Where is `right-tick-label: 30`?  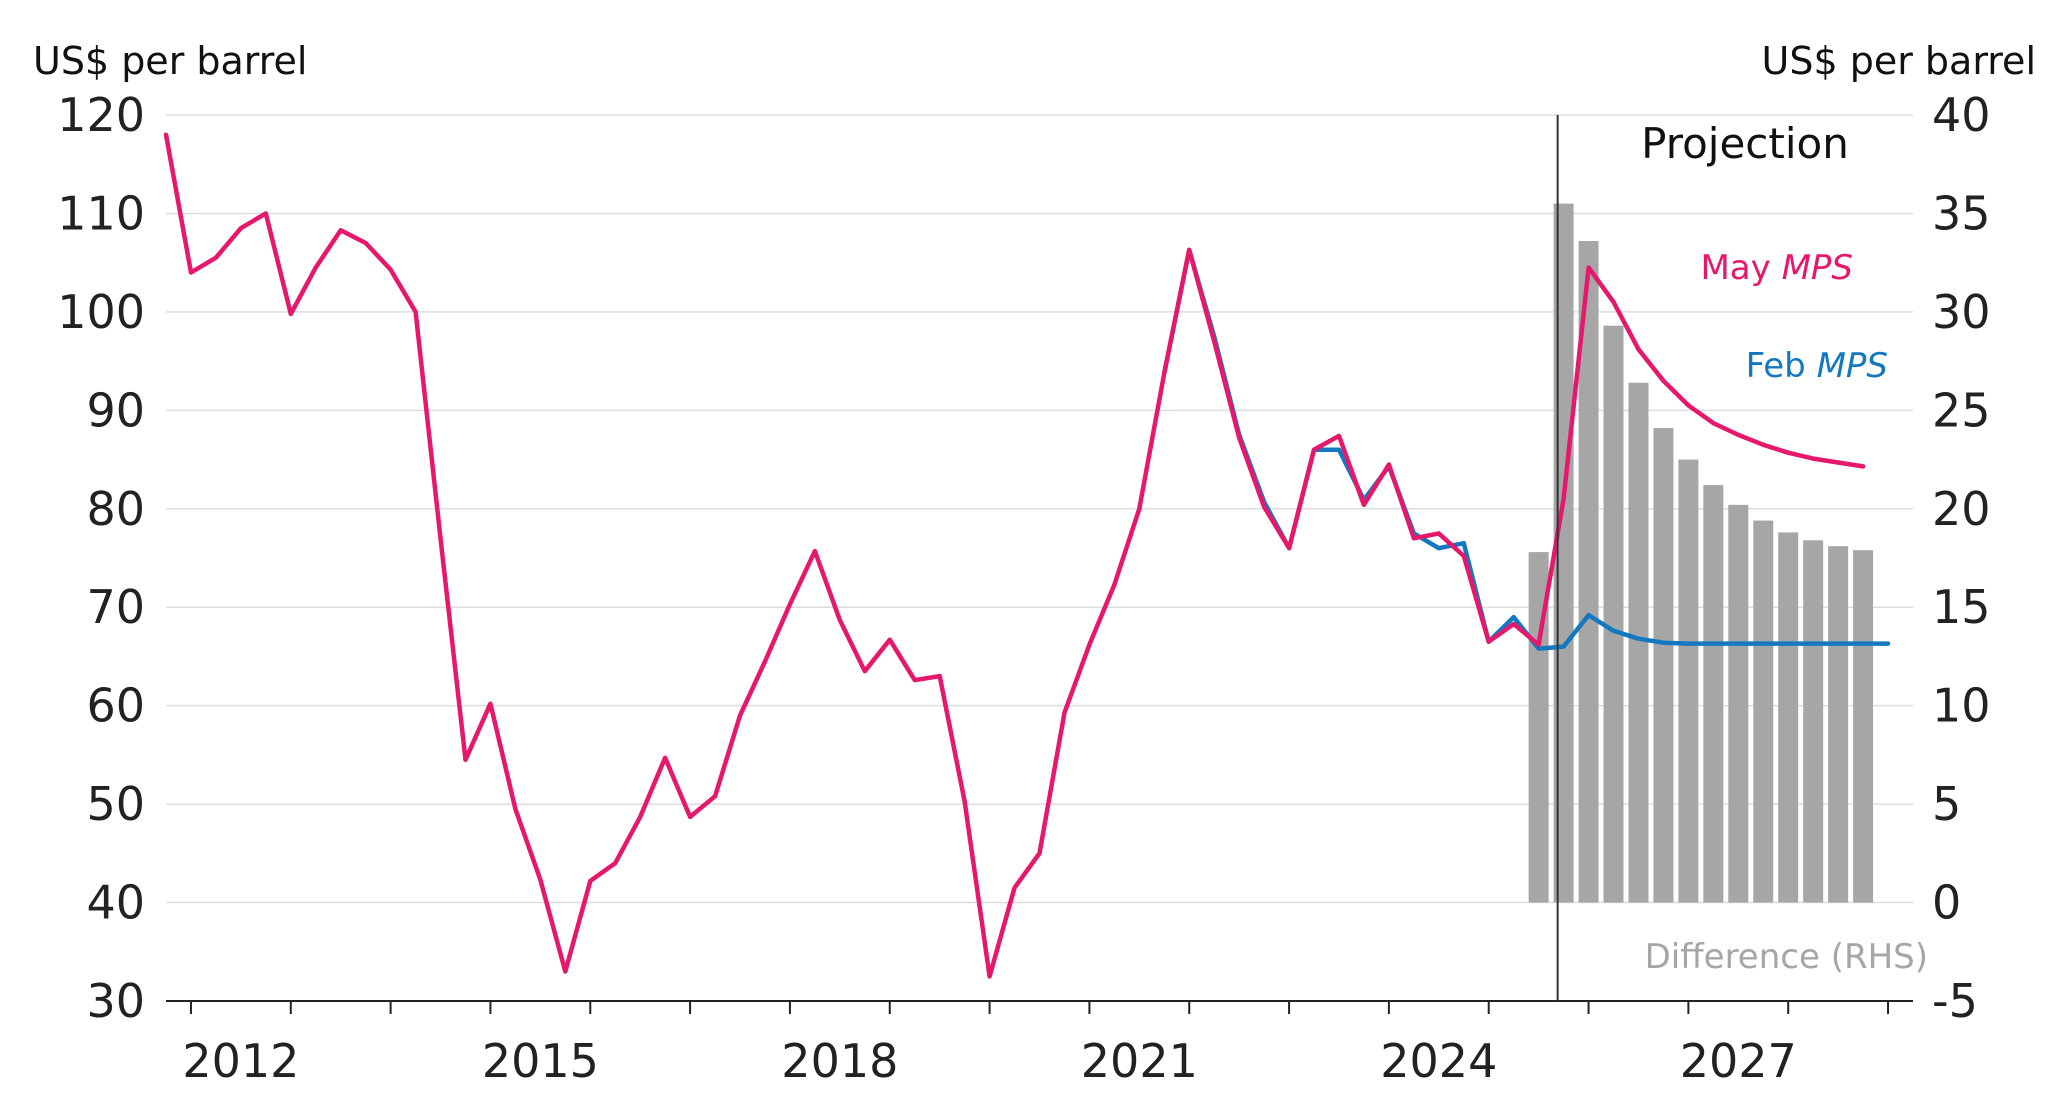
right-tick-label: 30 is located at coordinates (1961, 312).